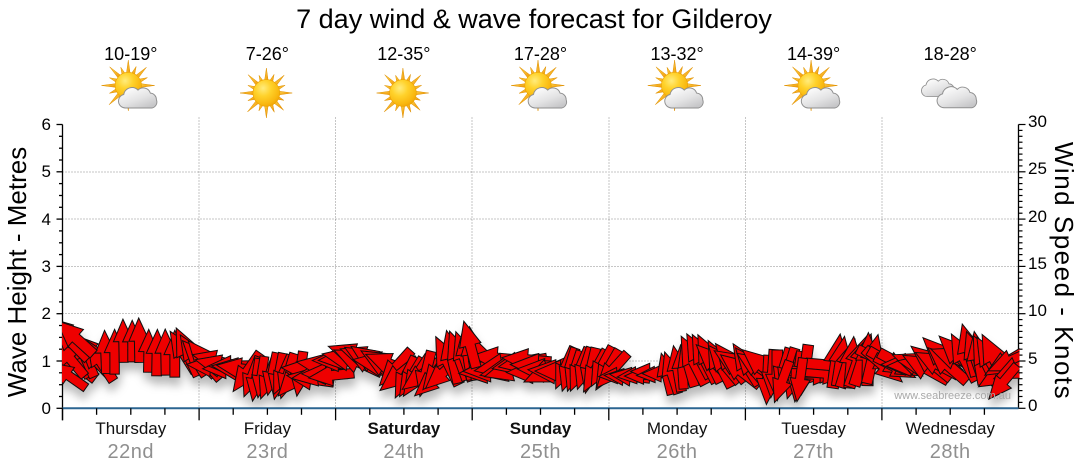 Image resolution: width=1080 pixels, height=475 pixels. What do you see at coordinates (1064, 271) in the screenshot?
I see `svg-text: Wind Speed - Knots` at bounding box center [1064, 271].